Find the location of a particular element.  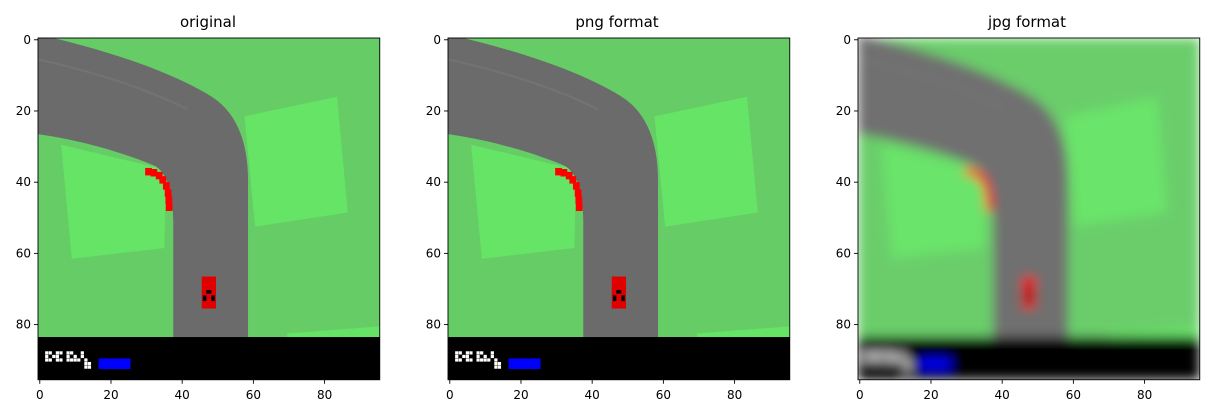

grass-patch-right is located at coordinates (296, 161).